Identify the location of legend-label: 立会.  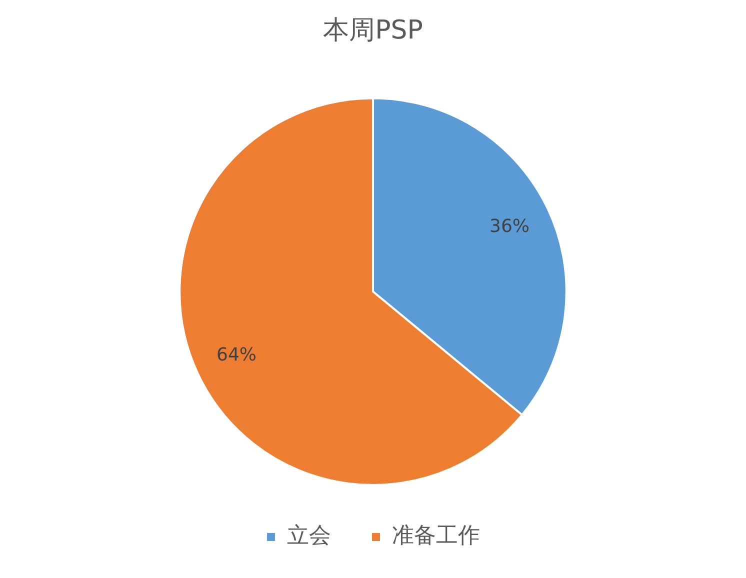
(309, 536).